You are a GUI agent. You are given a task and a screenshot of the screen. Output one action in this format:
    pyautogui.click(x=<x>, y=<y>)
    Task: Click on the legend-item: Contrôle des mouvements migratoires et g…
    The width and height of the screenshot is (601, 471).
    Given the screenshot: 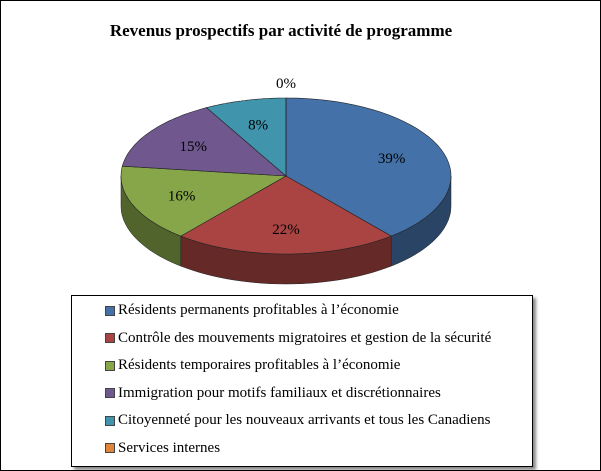 What is the action you would take?
    pyautogui.click(x=298, y=338)
    